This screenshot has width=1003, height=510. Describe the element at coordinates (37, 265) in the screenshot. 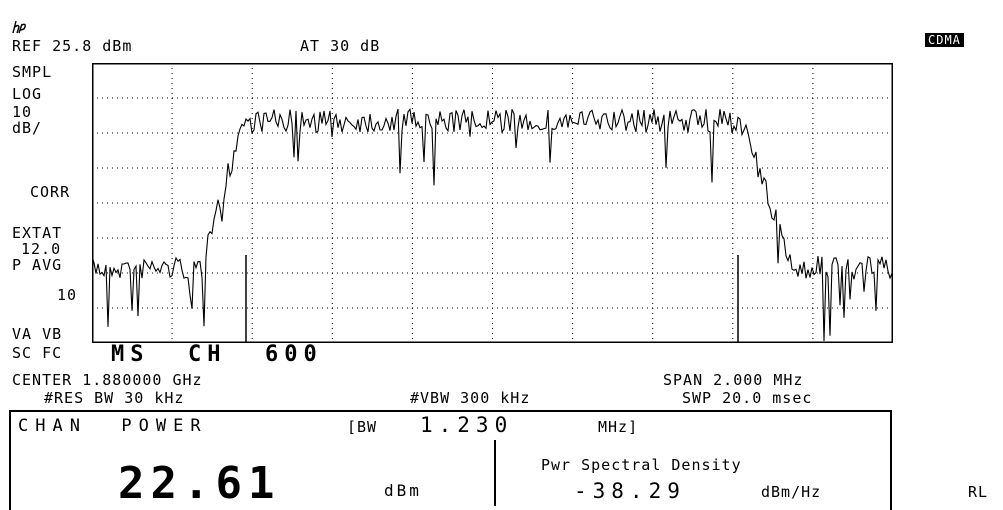

I see `power-average-label: P AVG` at that location.